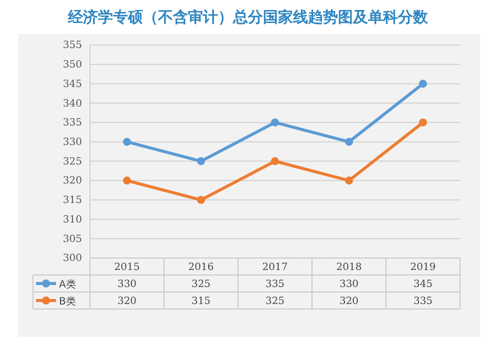 This screenshot has width=497, height=340. Describe the element at coordinates (423, 284) in the screenshot. I see `data-label: 345` at that location.